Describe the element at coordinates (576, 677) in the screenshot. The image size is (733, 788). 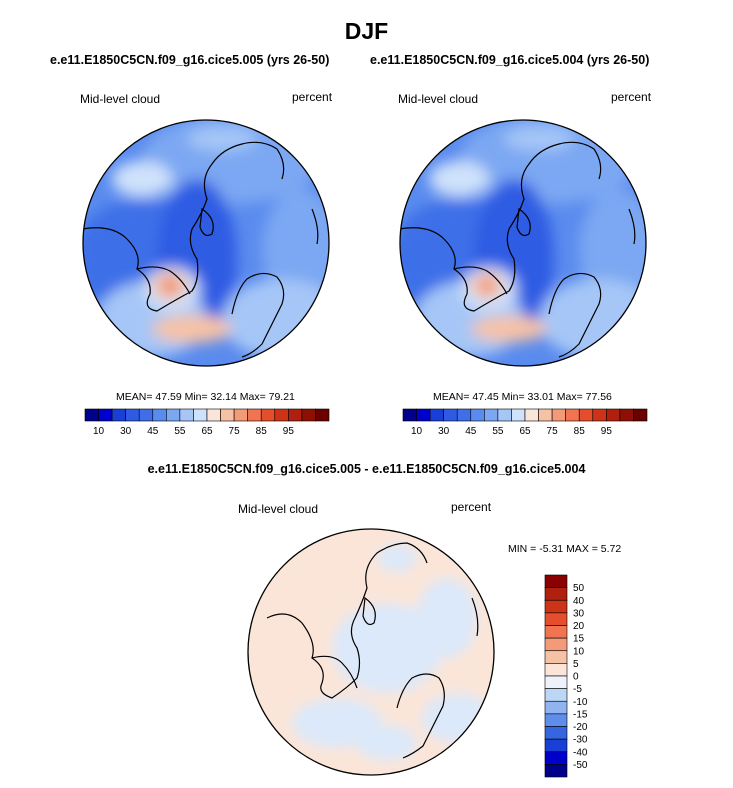
I see `colorbar-tick-label: 0` at that location.